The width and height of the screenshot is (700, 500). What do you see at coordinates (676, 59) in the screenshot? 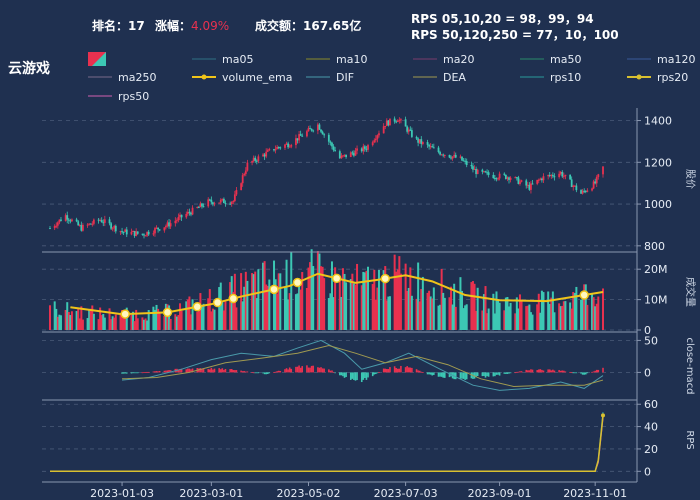
I see `legend-ma120-label: ma120` at bounding box center [676, 59].